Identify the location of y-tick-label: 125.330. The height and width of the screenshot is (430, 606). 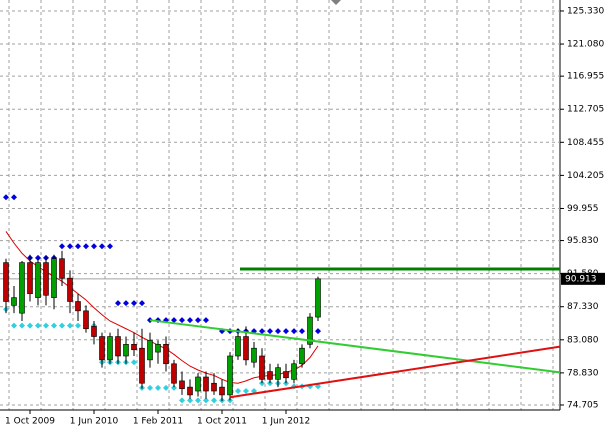
(585, 11).